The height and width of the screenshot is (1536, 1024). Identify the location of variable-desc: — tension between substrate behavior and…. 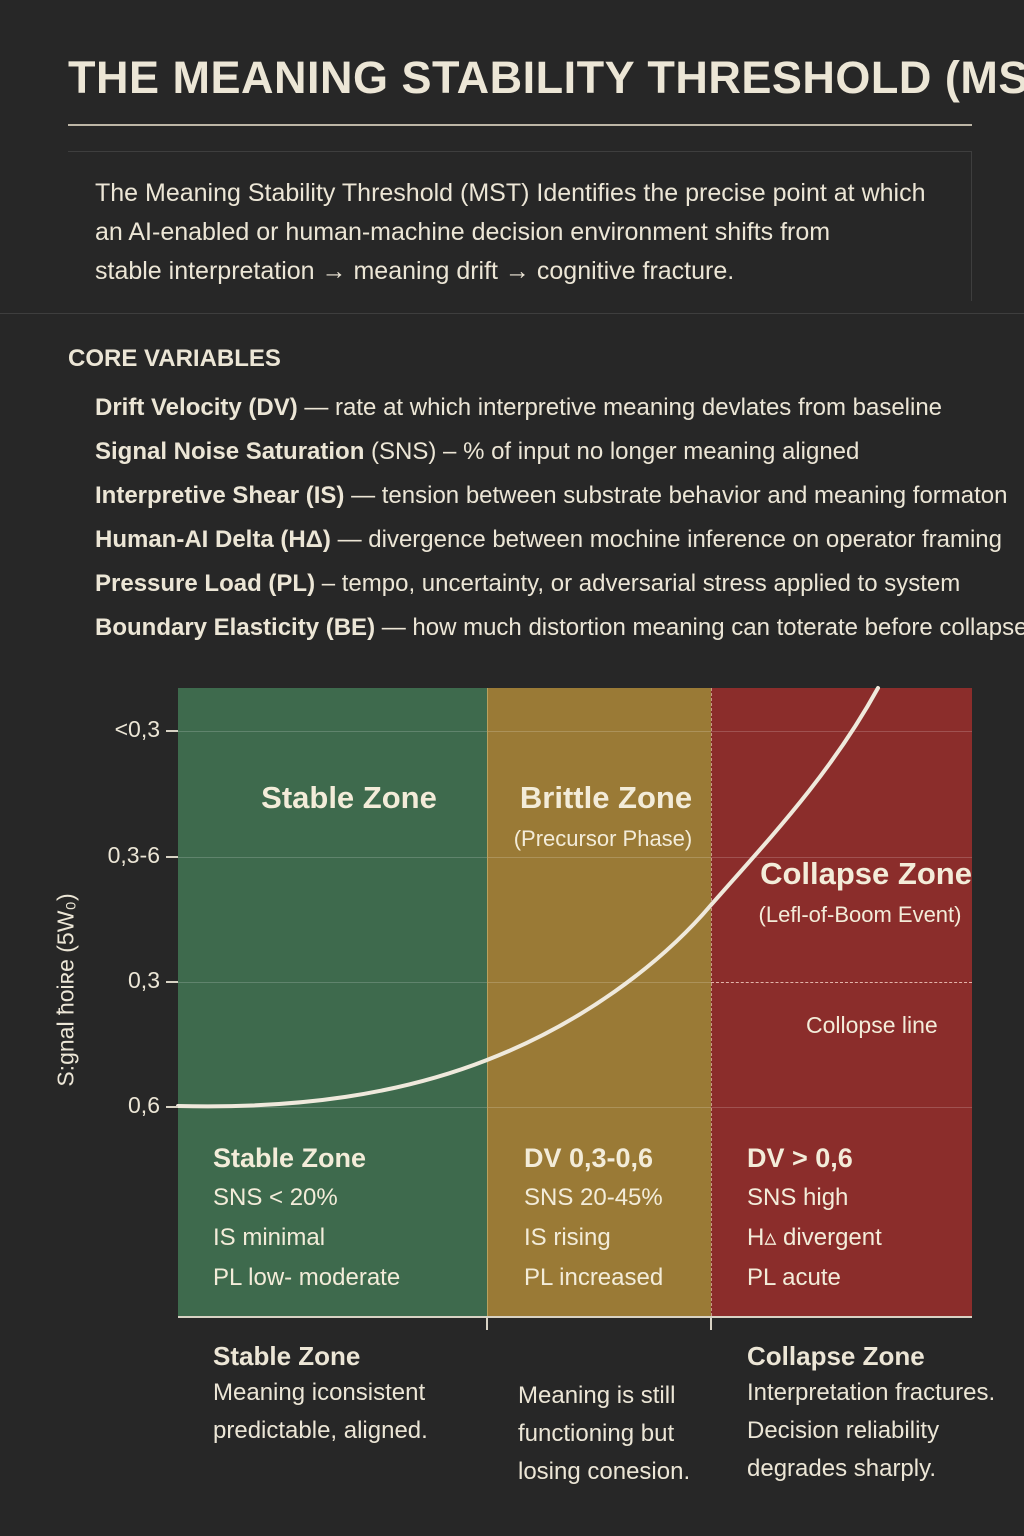
(676, 495).